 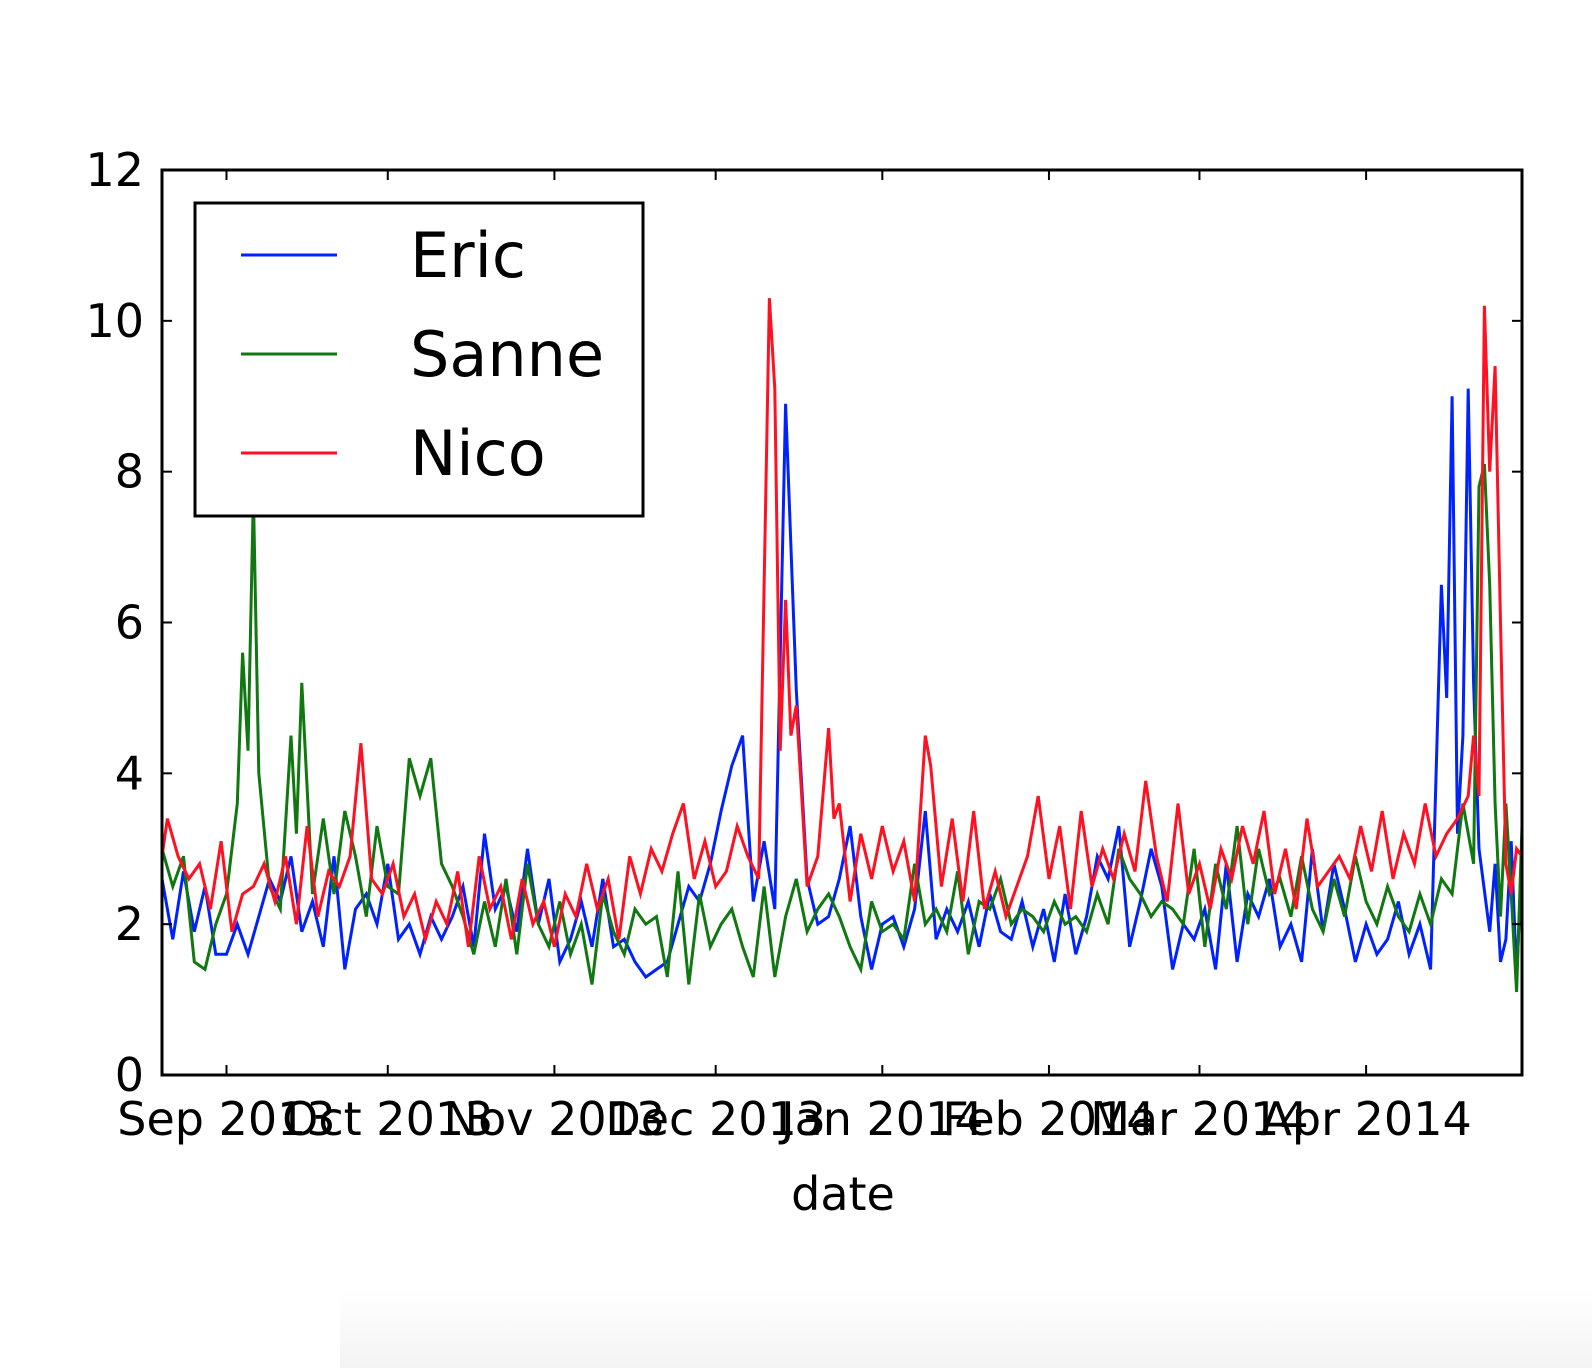 I want to click on y-tick-label: 12, so click(x=114, y=170).